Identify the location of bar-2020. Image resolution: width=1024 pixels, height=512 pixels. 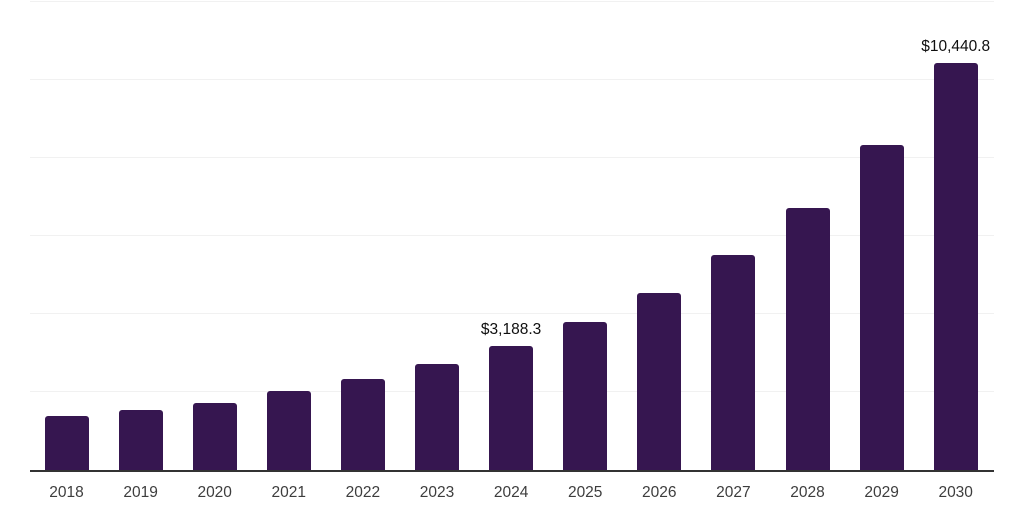
(214, 436).